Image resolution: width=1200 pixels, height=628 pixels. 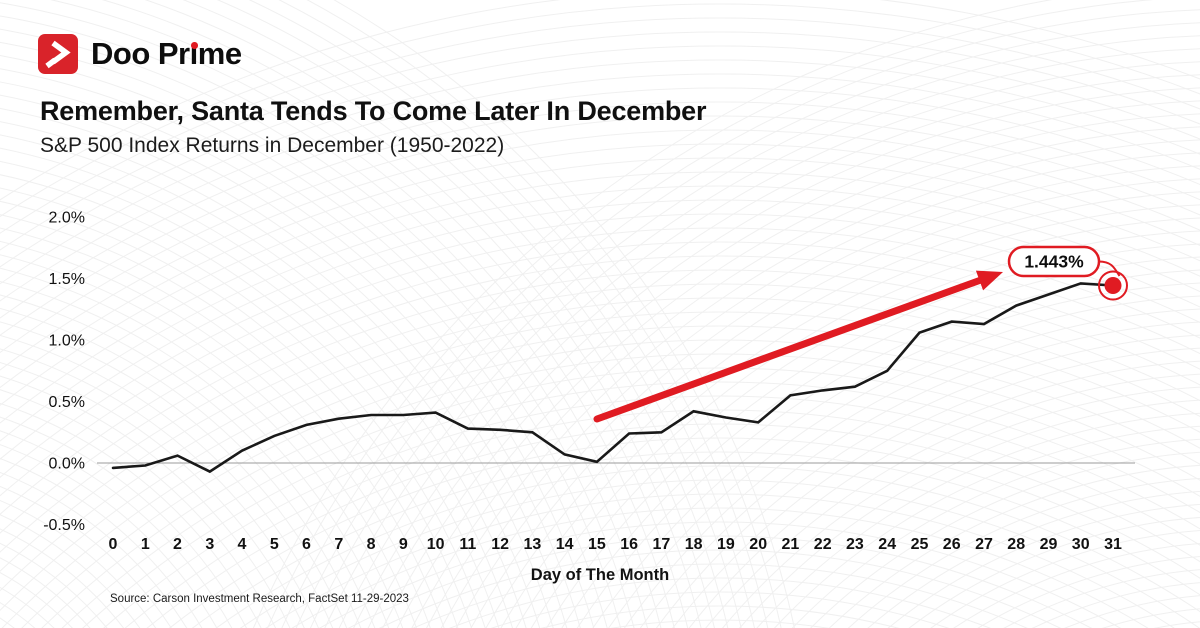 I want to click on x-tick-label: 19, so click(x=726, y=544).